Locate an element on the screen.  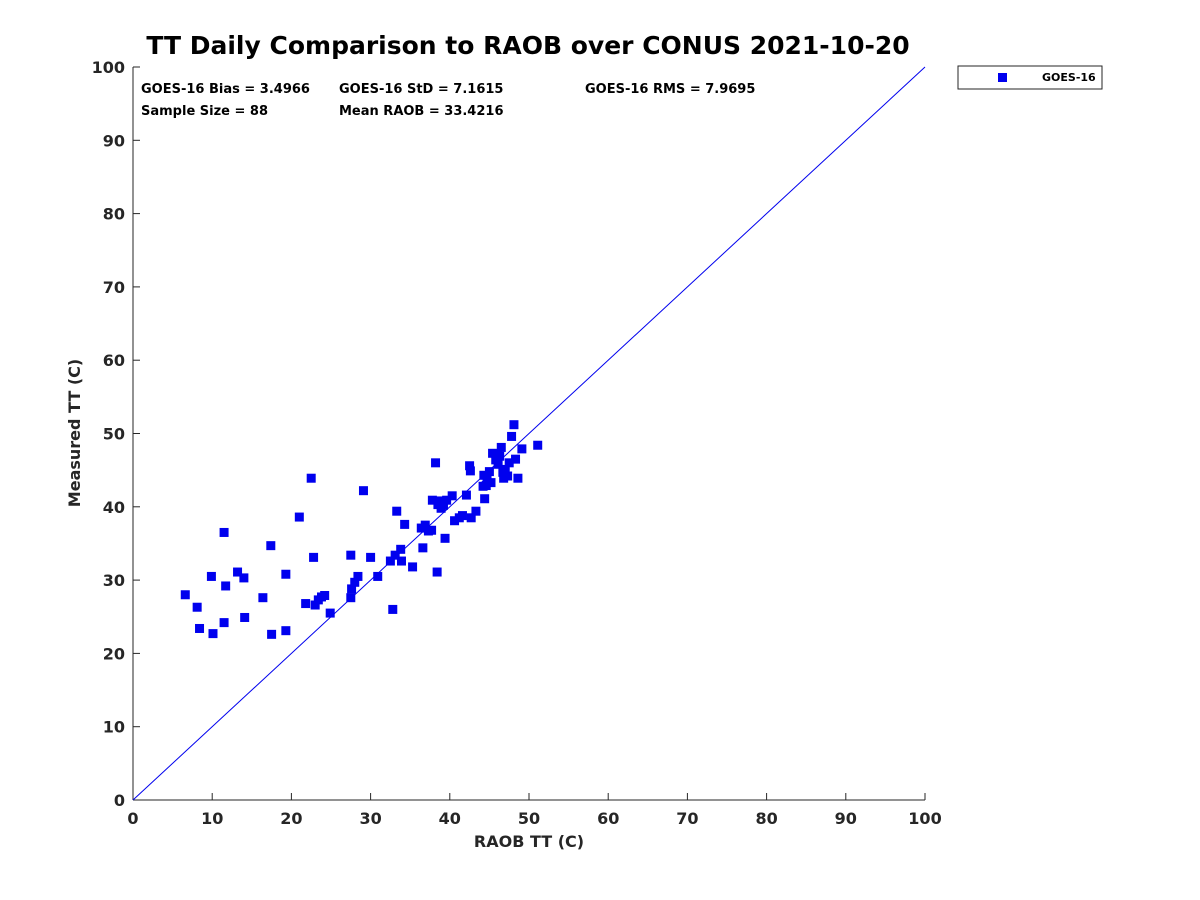
y-tick-label: 20 is located at coordinates (114, 653).